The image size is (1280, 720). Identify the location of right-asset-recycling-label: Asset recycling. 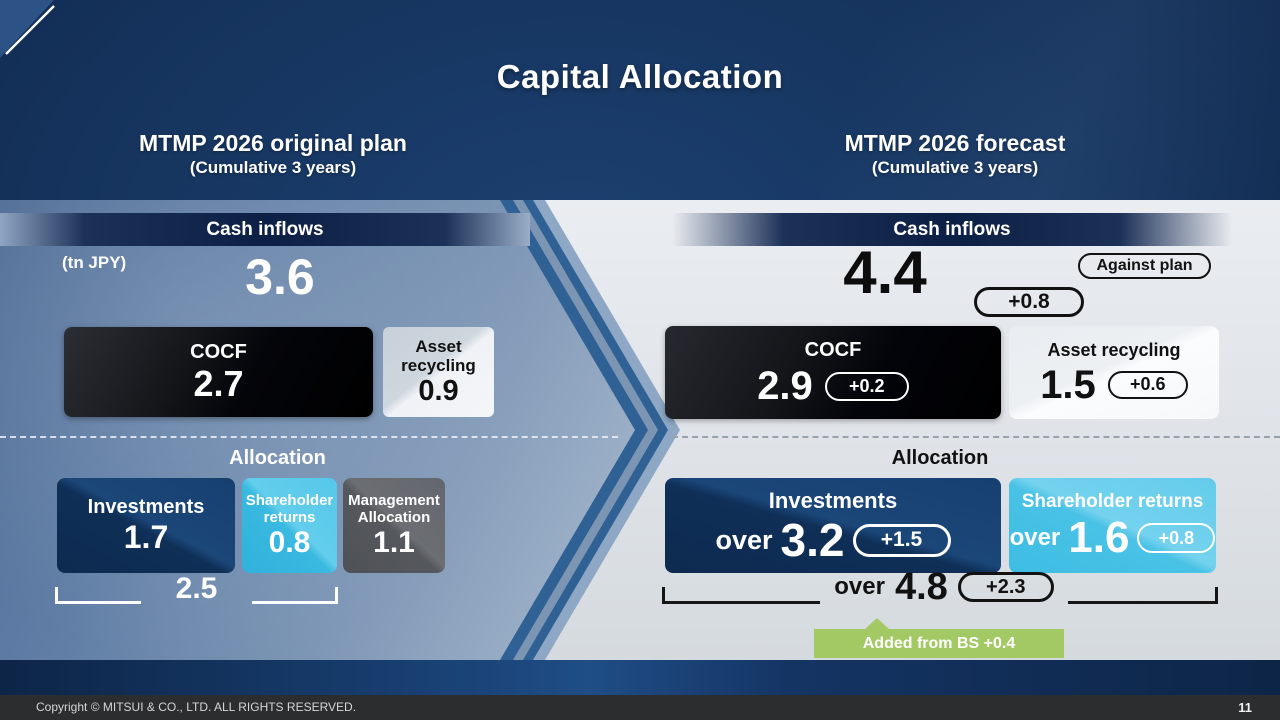
(1114, 350).